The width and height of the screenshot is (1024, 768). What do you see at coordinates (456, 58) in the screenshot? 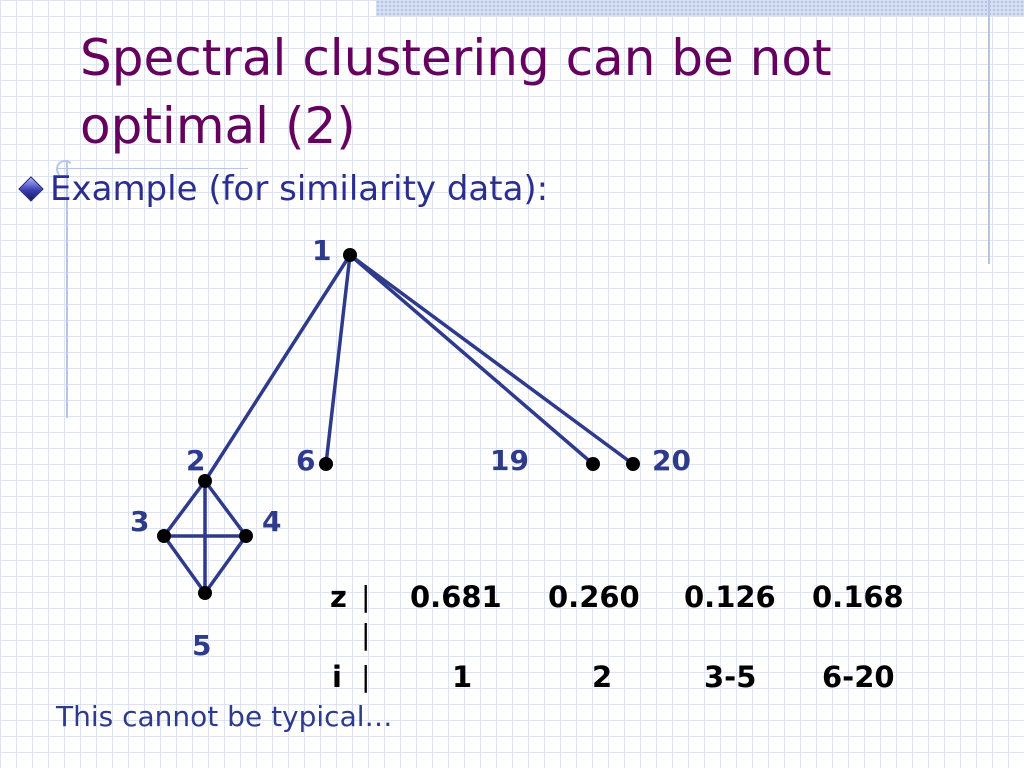
I see `title-line-1: Spectral clustering can be not` at bounding box center [456, 58].